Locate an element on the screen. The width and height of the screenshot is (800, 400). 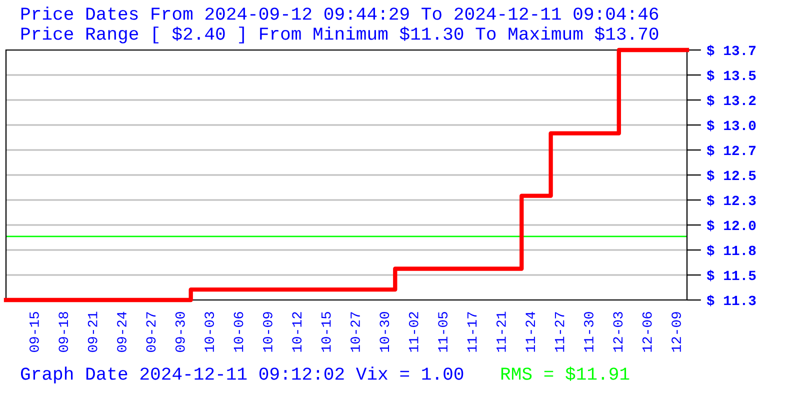
x-tick-label: 10-27 is located at coordinates (355, 332).